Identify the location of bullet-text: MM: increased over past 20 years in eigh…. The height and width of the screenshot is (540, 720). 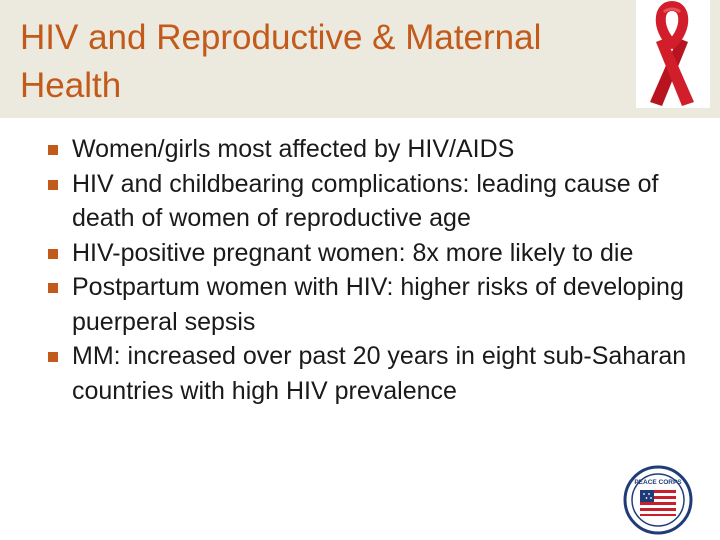
(379, 373).